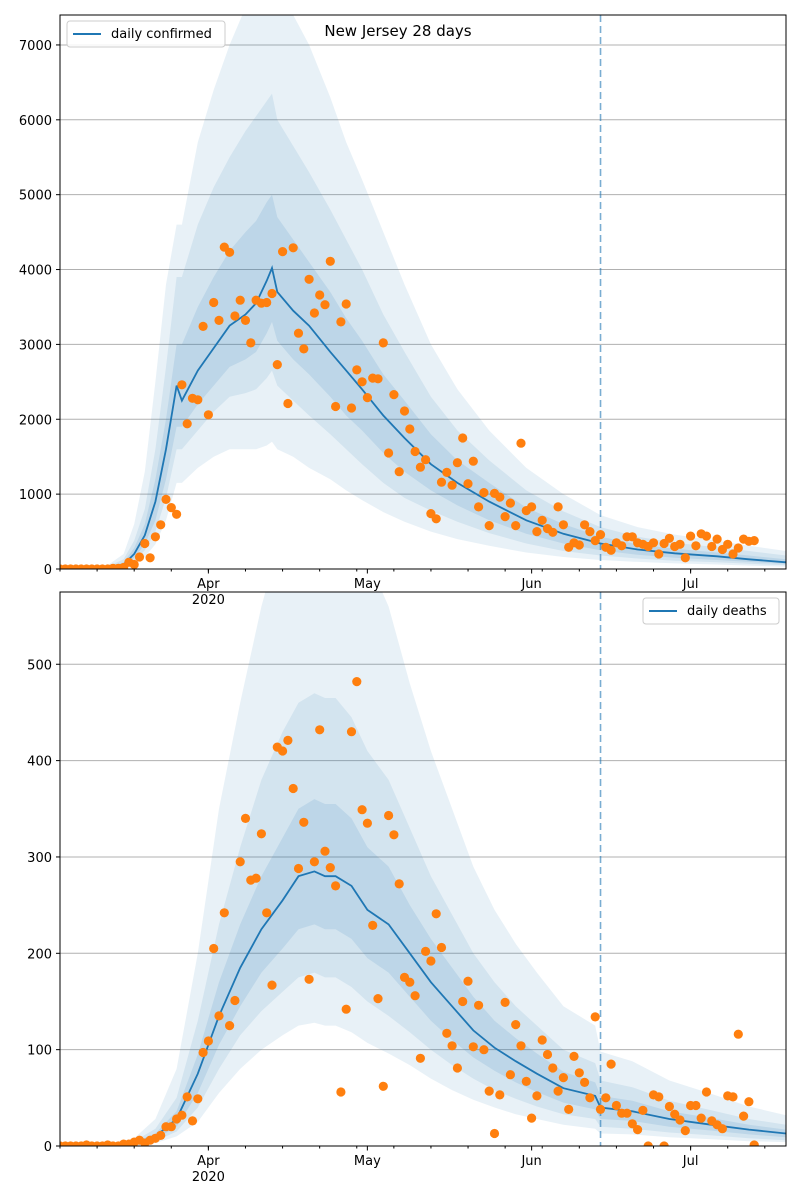 This screenshot has width=800, height=1200. What do you see at coordinates (39, 308) in the screenshot?
I see `y-axis: 0 1000 2000 3000 4000 5000 6000 7000` at bounding box center [39, 308].